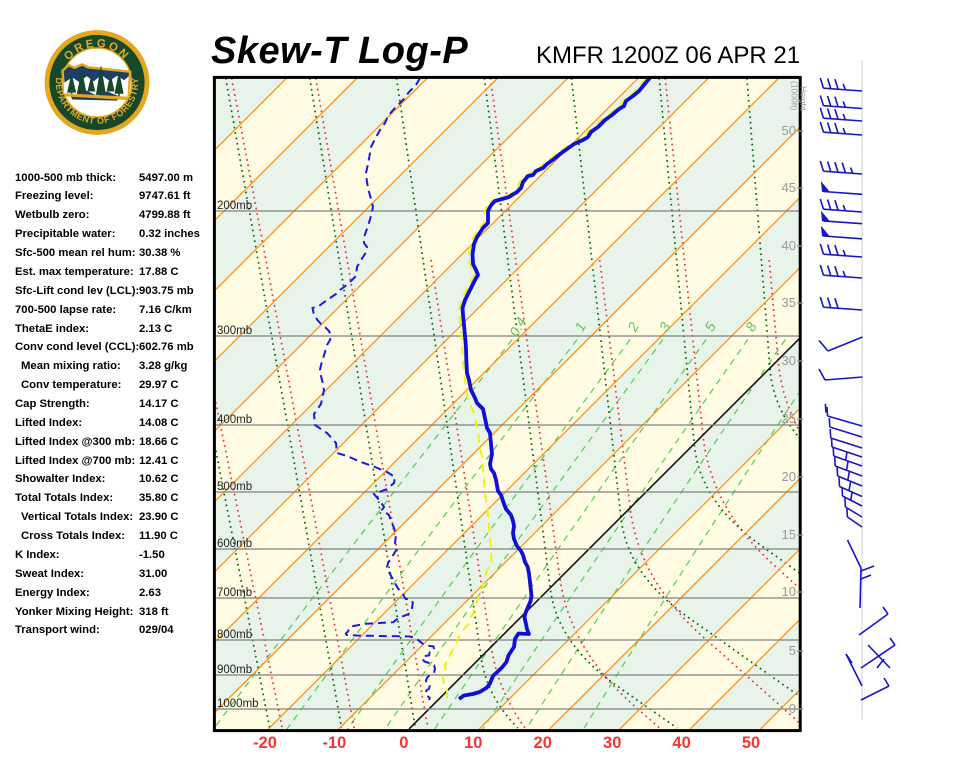  I want to click on svg-text: (1000ft), so click(795, 95).